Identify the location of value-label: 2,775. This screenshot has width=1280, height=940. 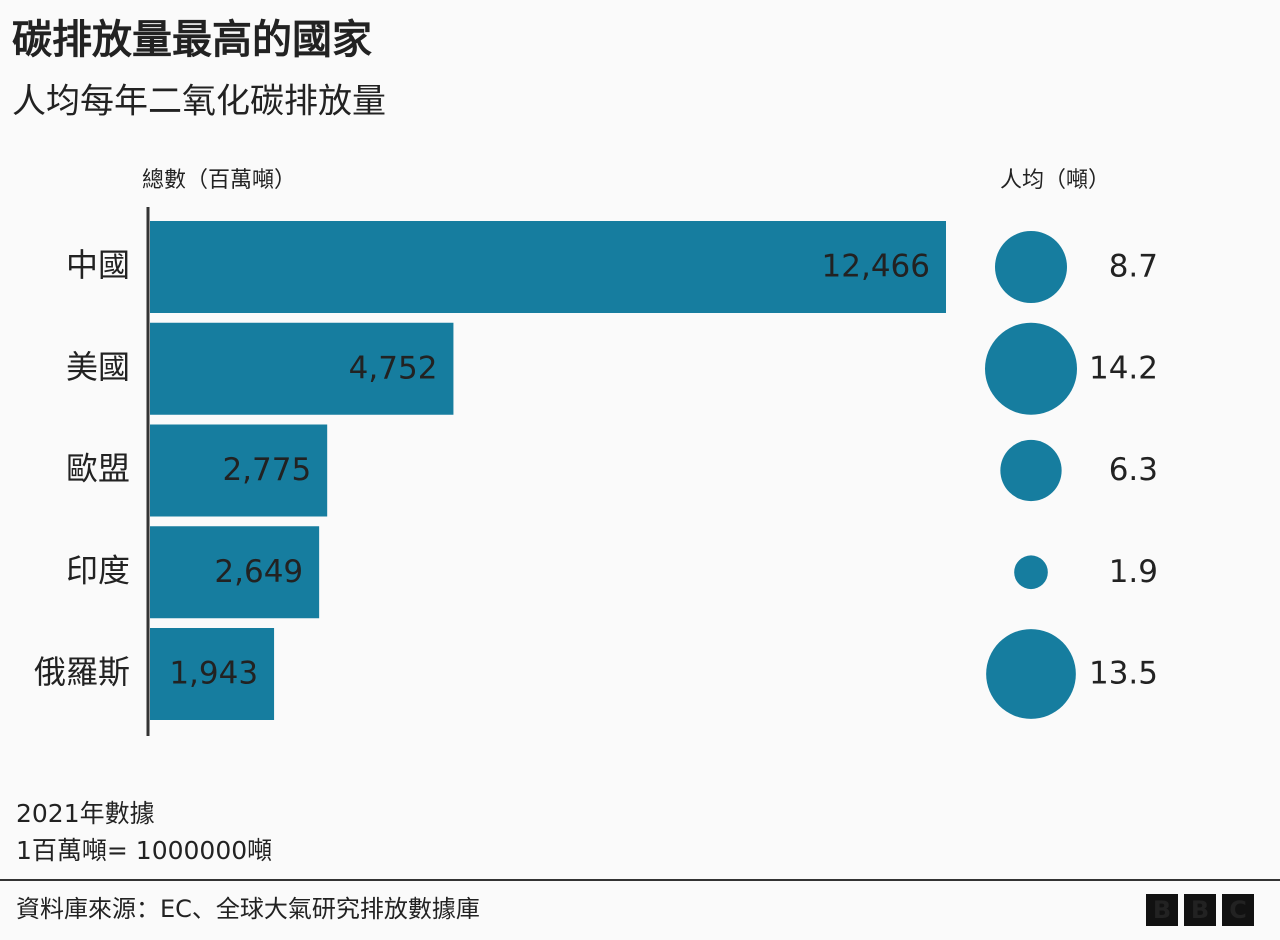
(266, 470).